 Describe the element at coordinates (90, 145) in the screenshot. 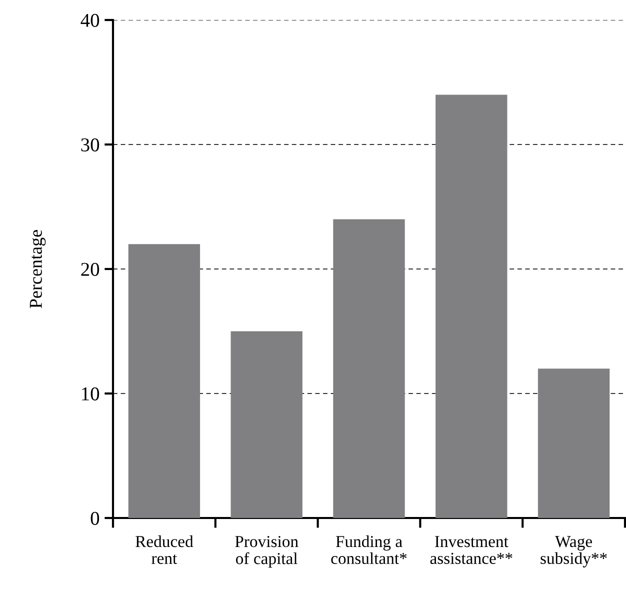

I see `y-tick-label: 30` at that location.